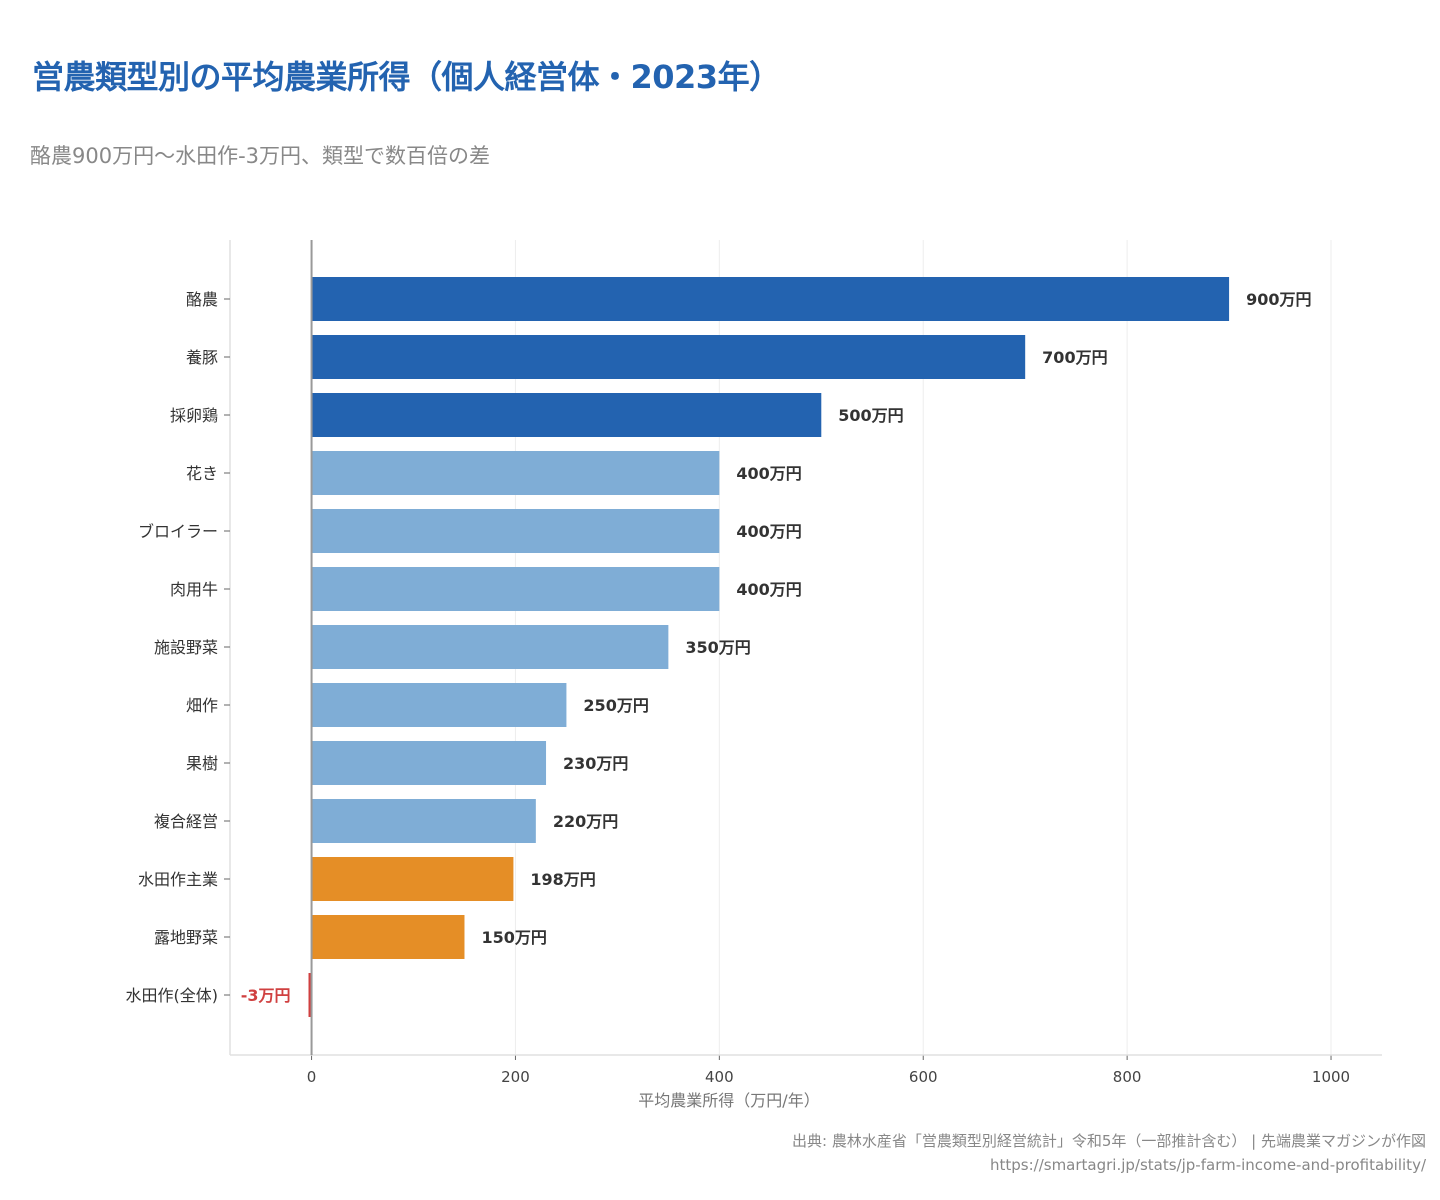 The height and width of the screenshot is (1200, 1440). I want to click on x-tick-label: 400, so click(719, 1077).